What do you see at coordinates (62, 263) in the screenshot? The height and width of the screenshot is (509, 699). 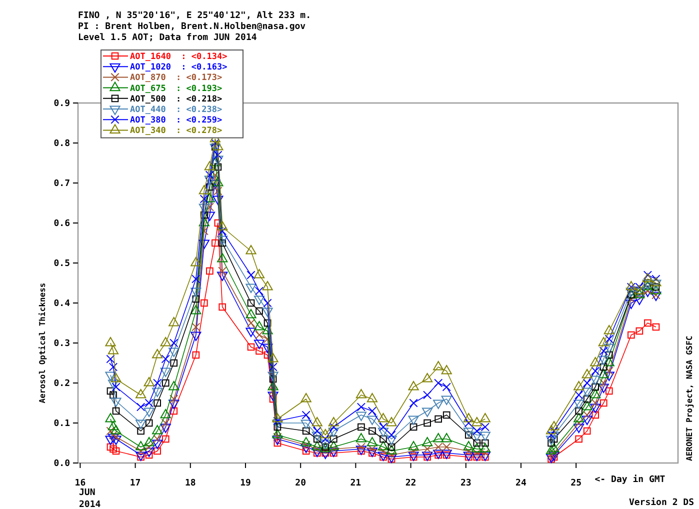 I see `y-tick-label: 0.5` at bounding box center [62, 263].